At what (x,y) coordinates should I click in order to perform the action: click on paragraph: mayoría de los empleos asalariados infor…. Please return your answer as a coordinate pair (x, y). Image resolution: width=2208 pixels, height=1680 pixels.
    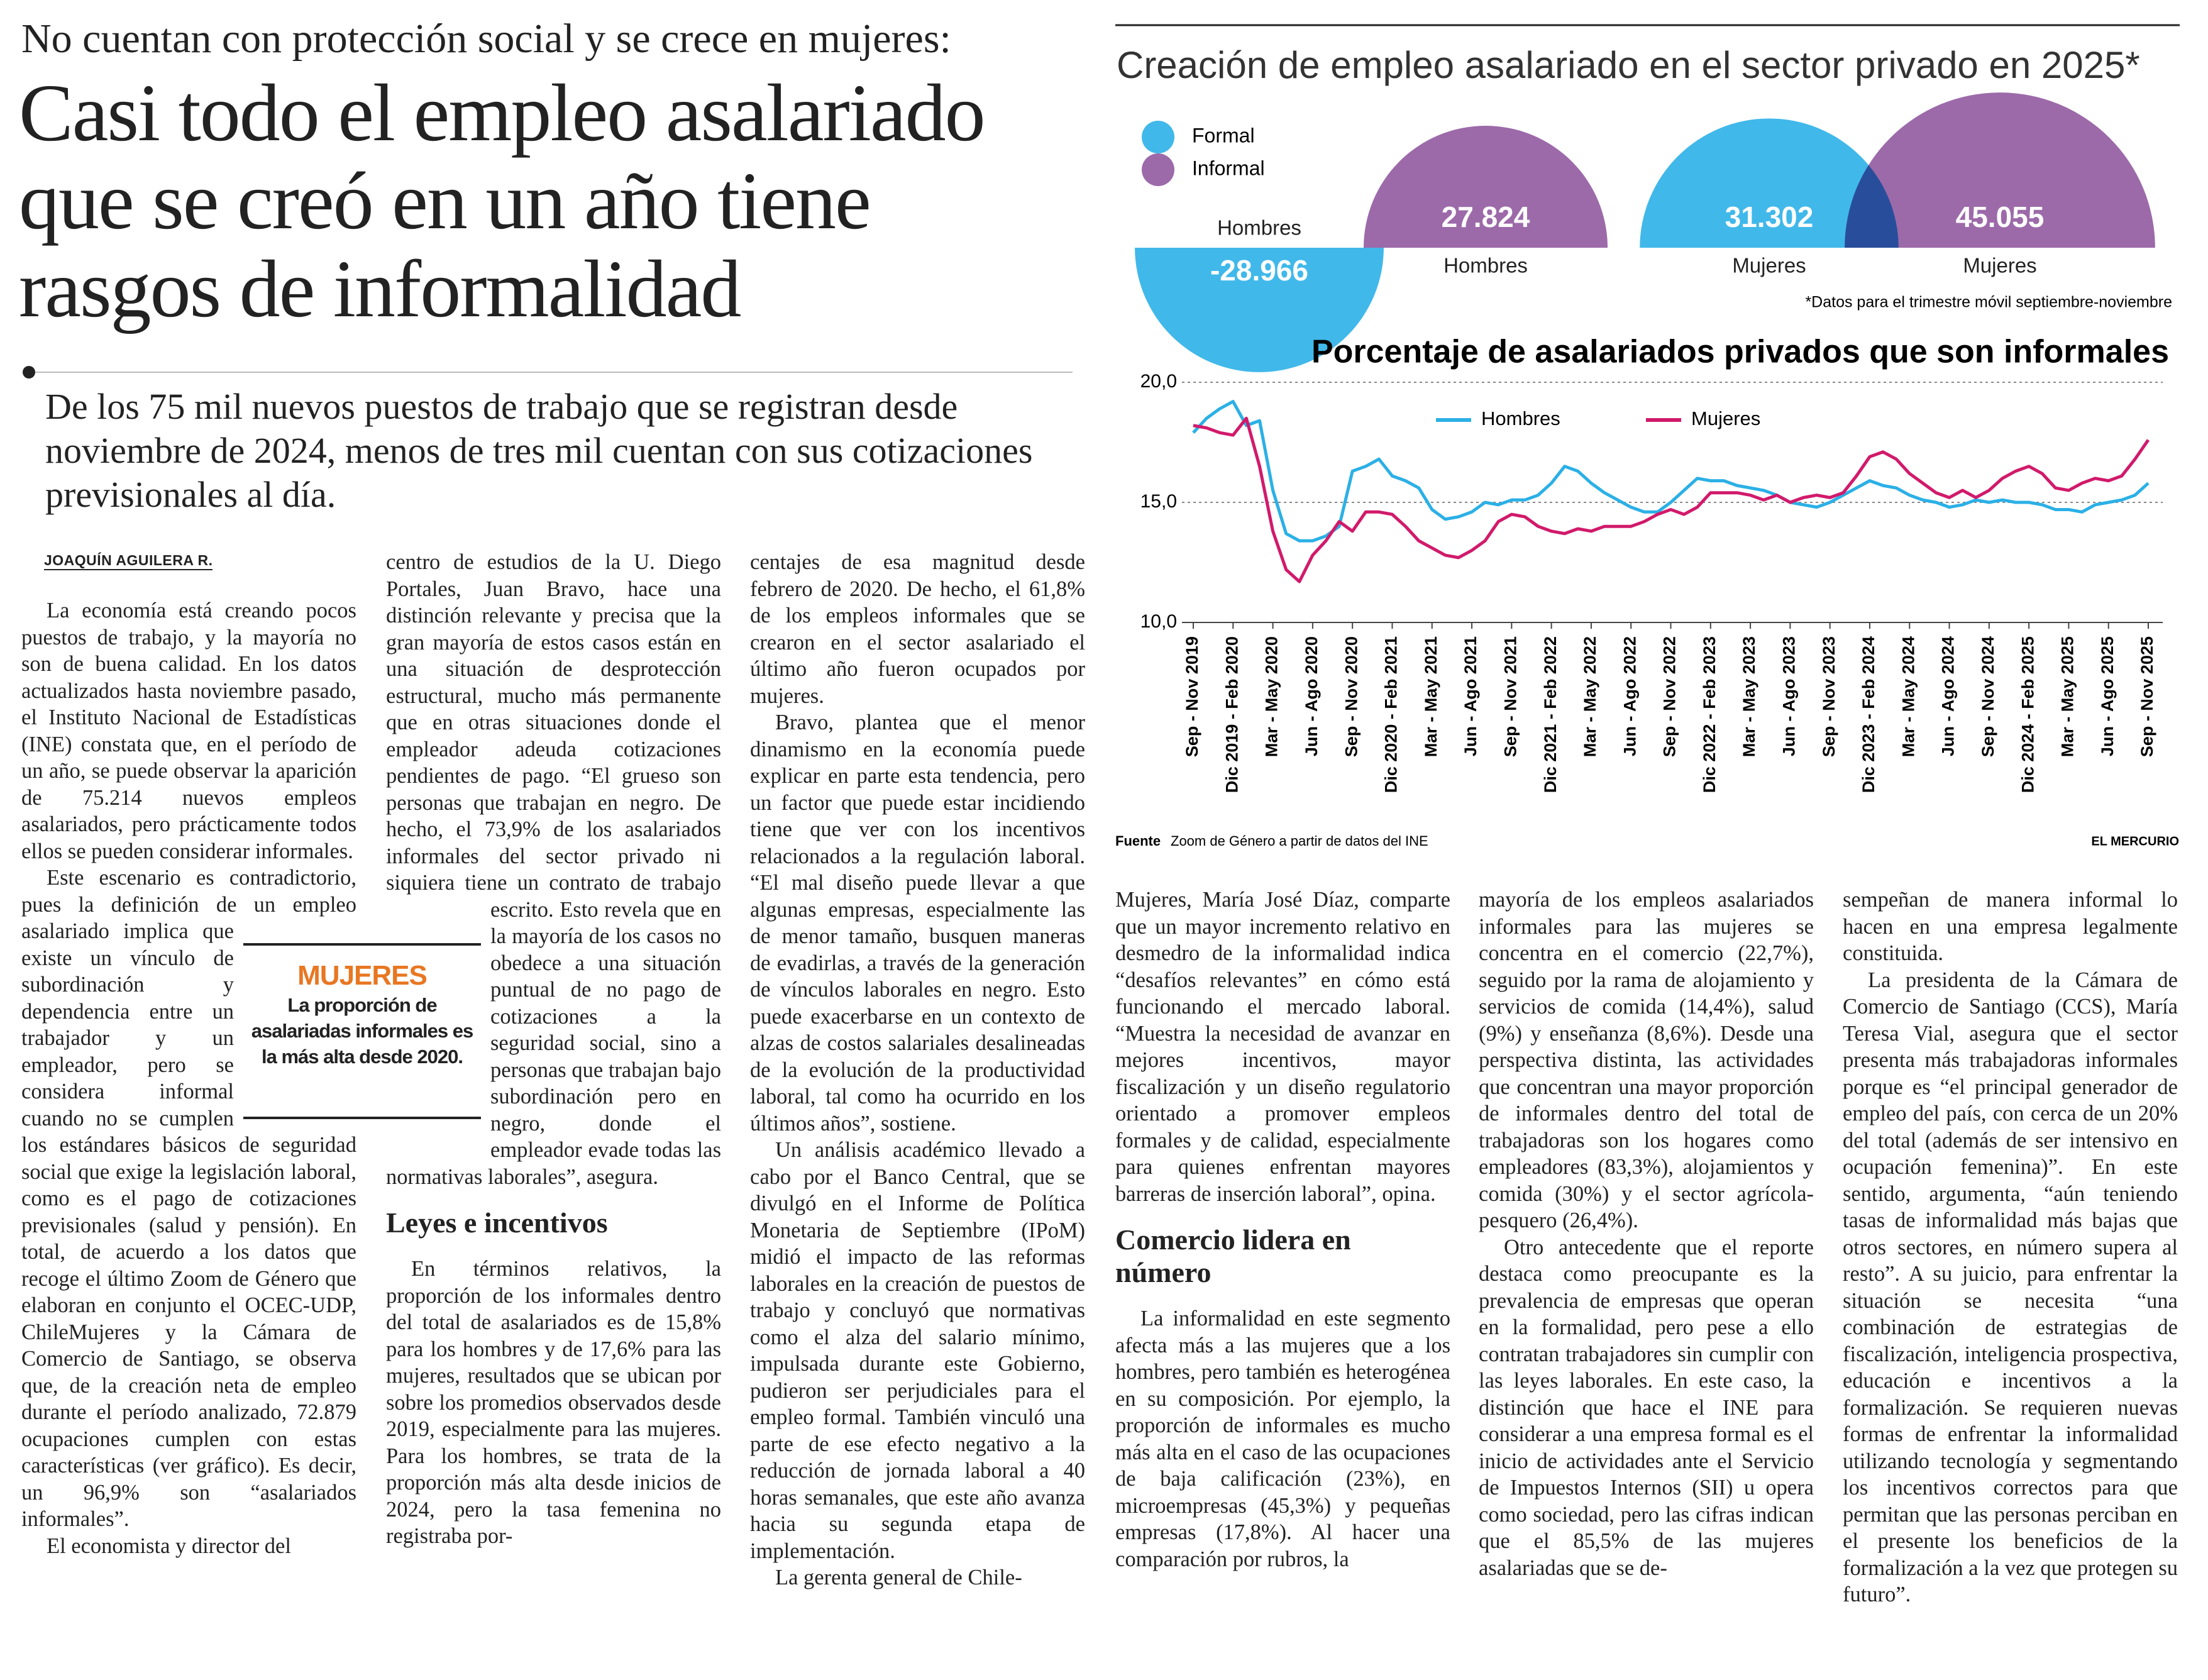
    Looking at the image, I should click on (1646, 1060).